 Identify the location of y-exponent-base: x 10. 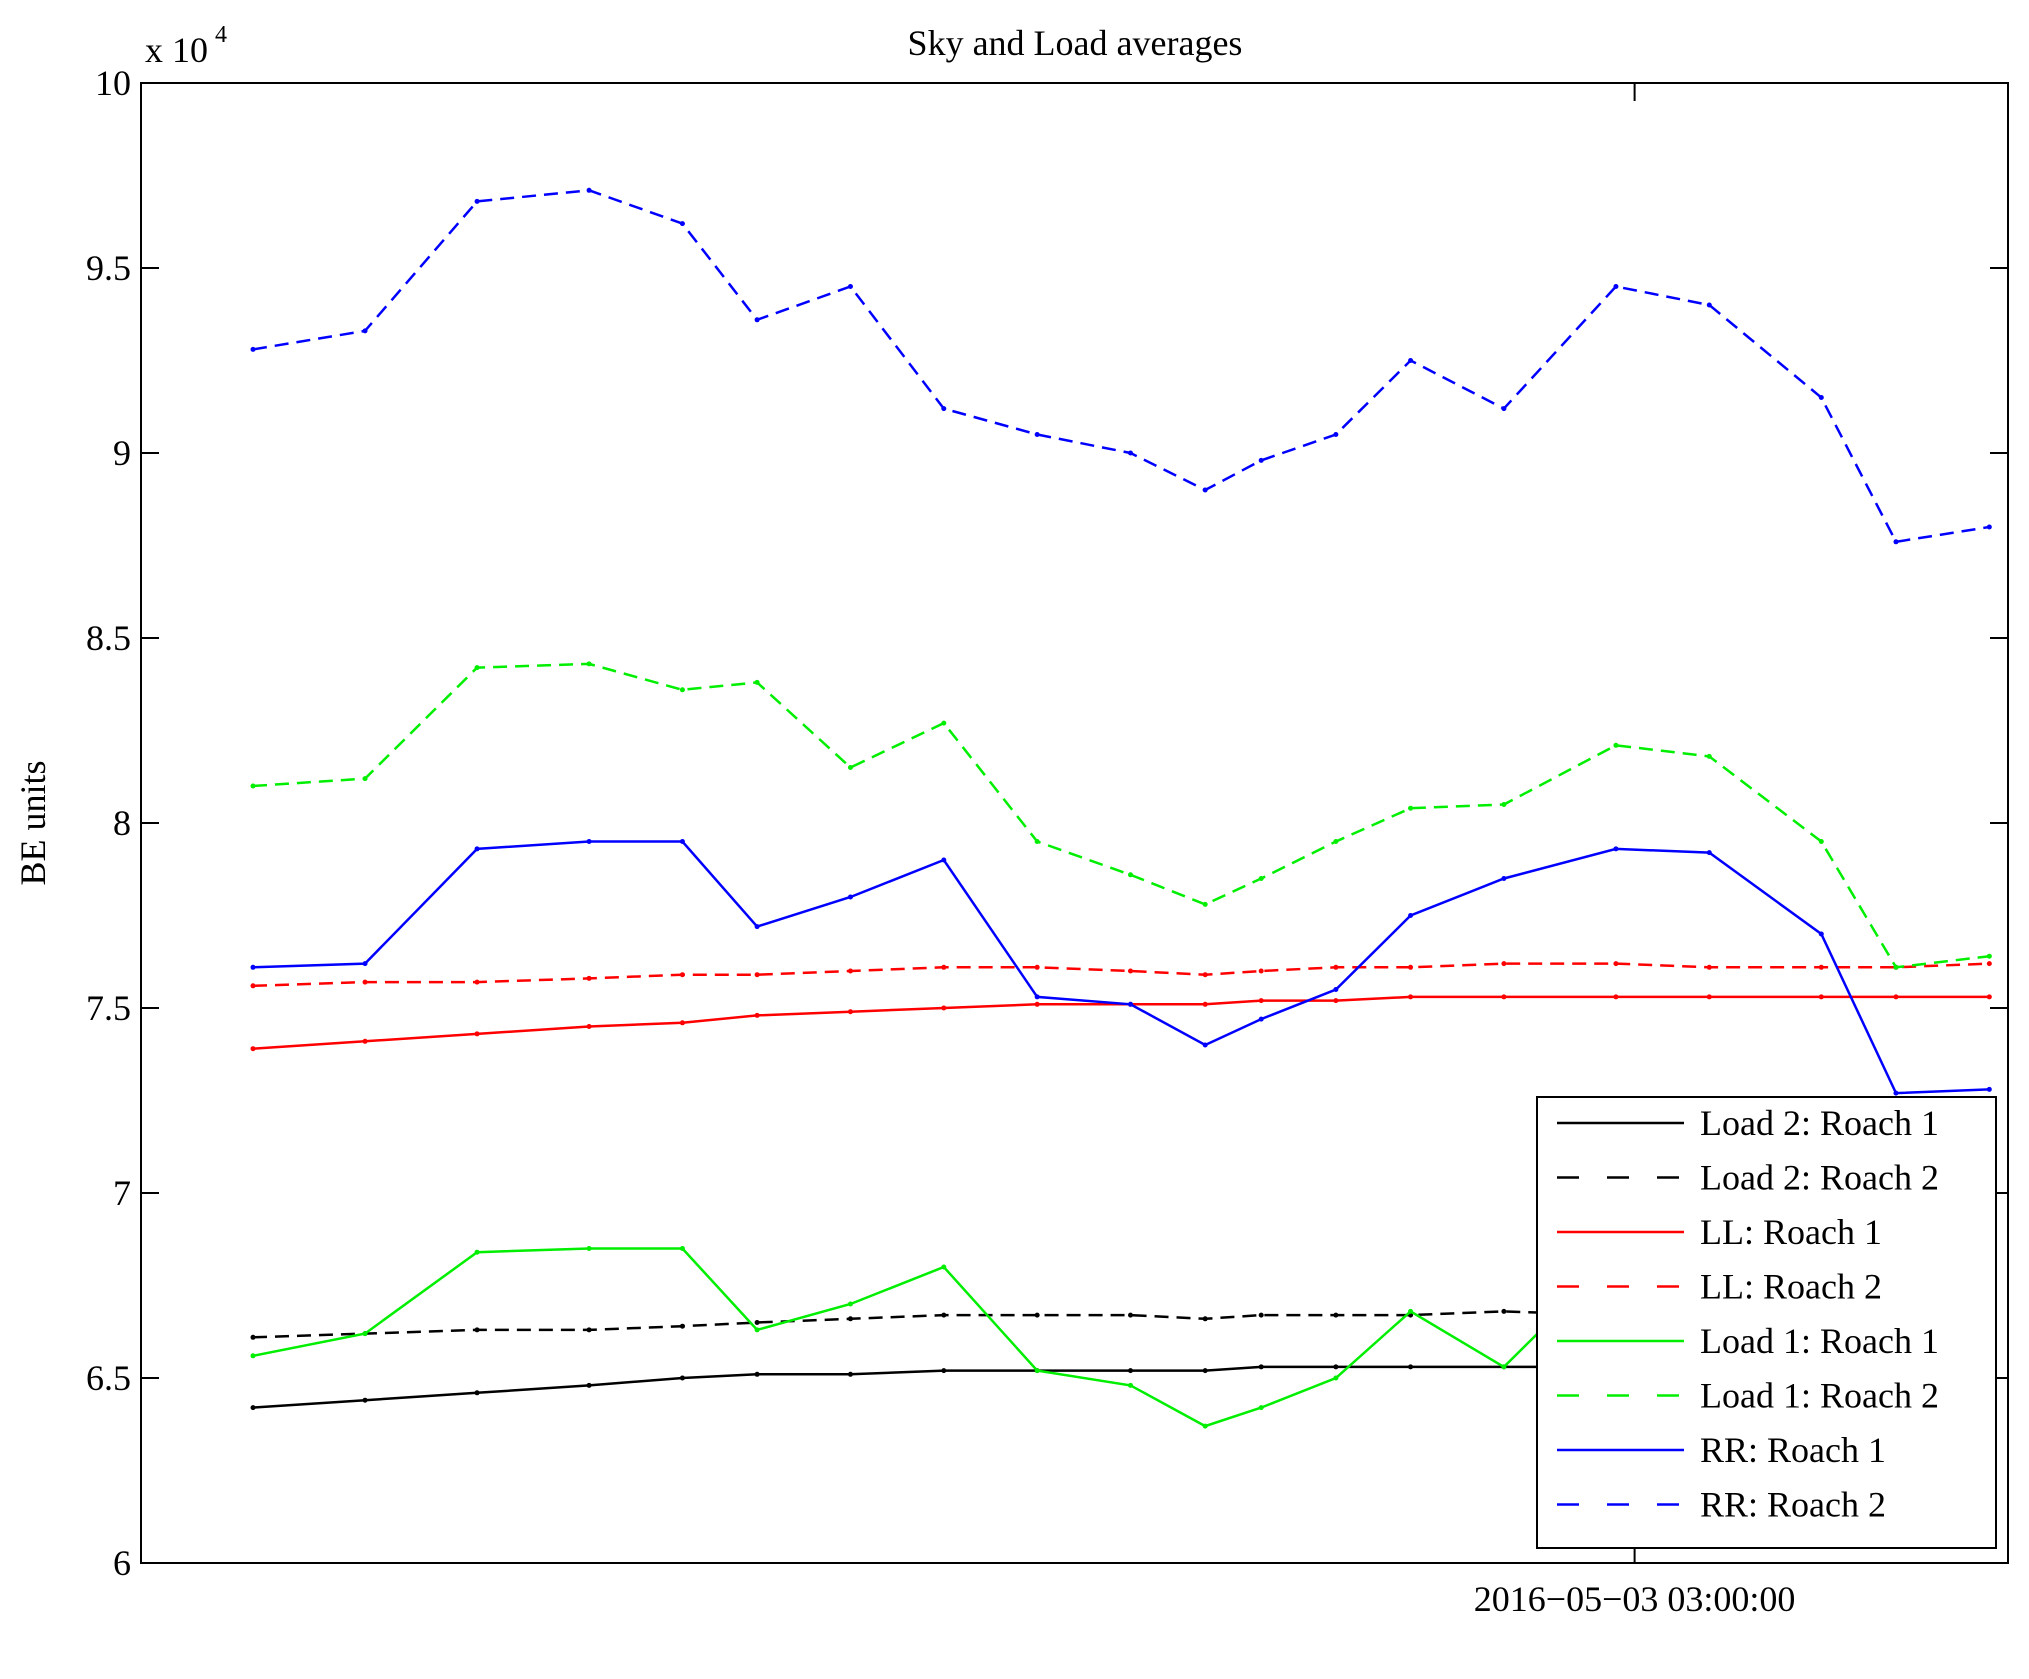
(176, 50).